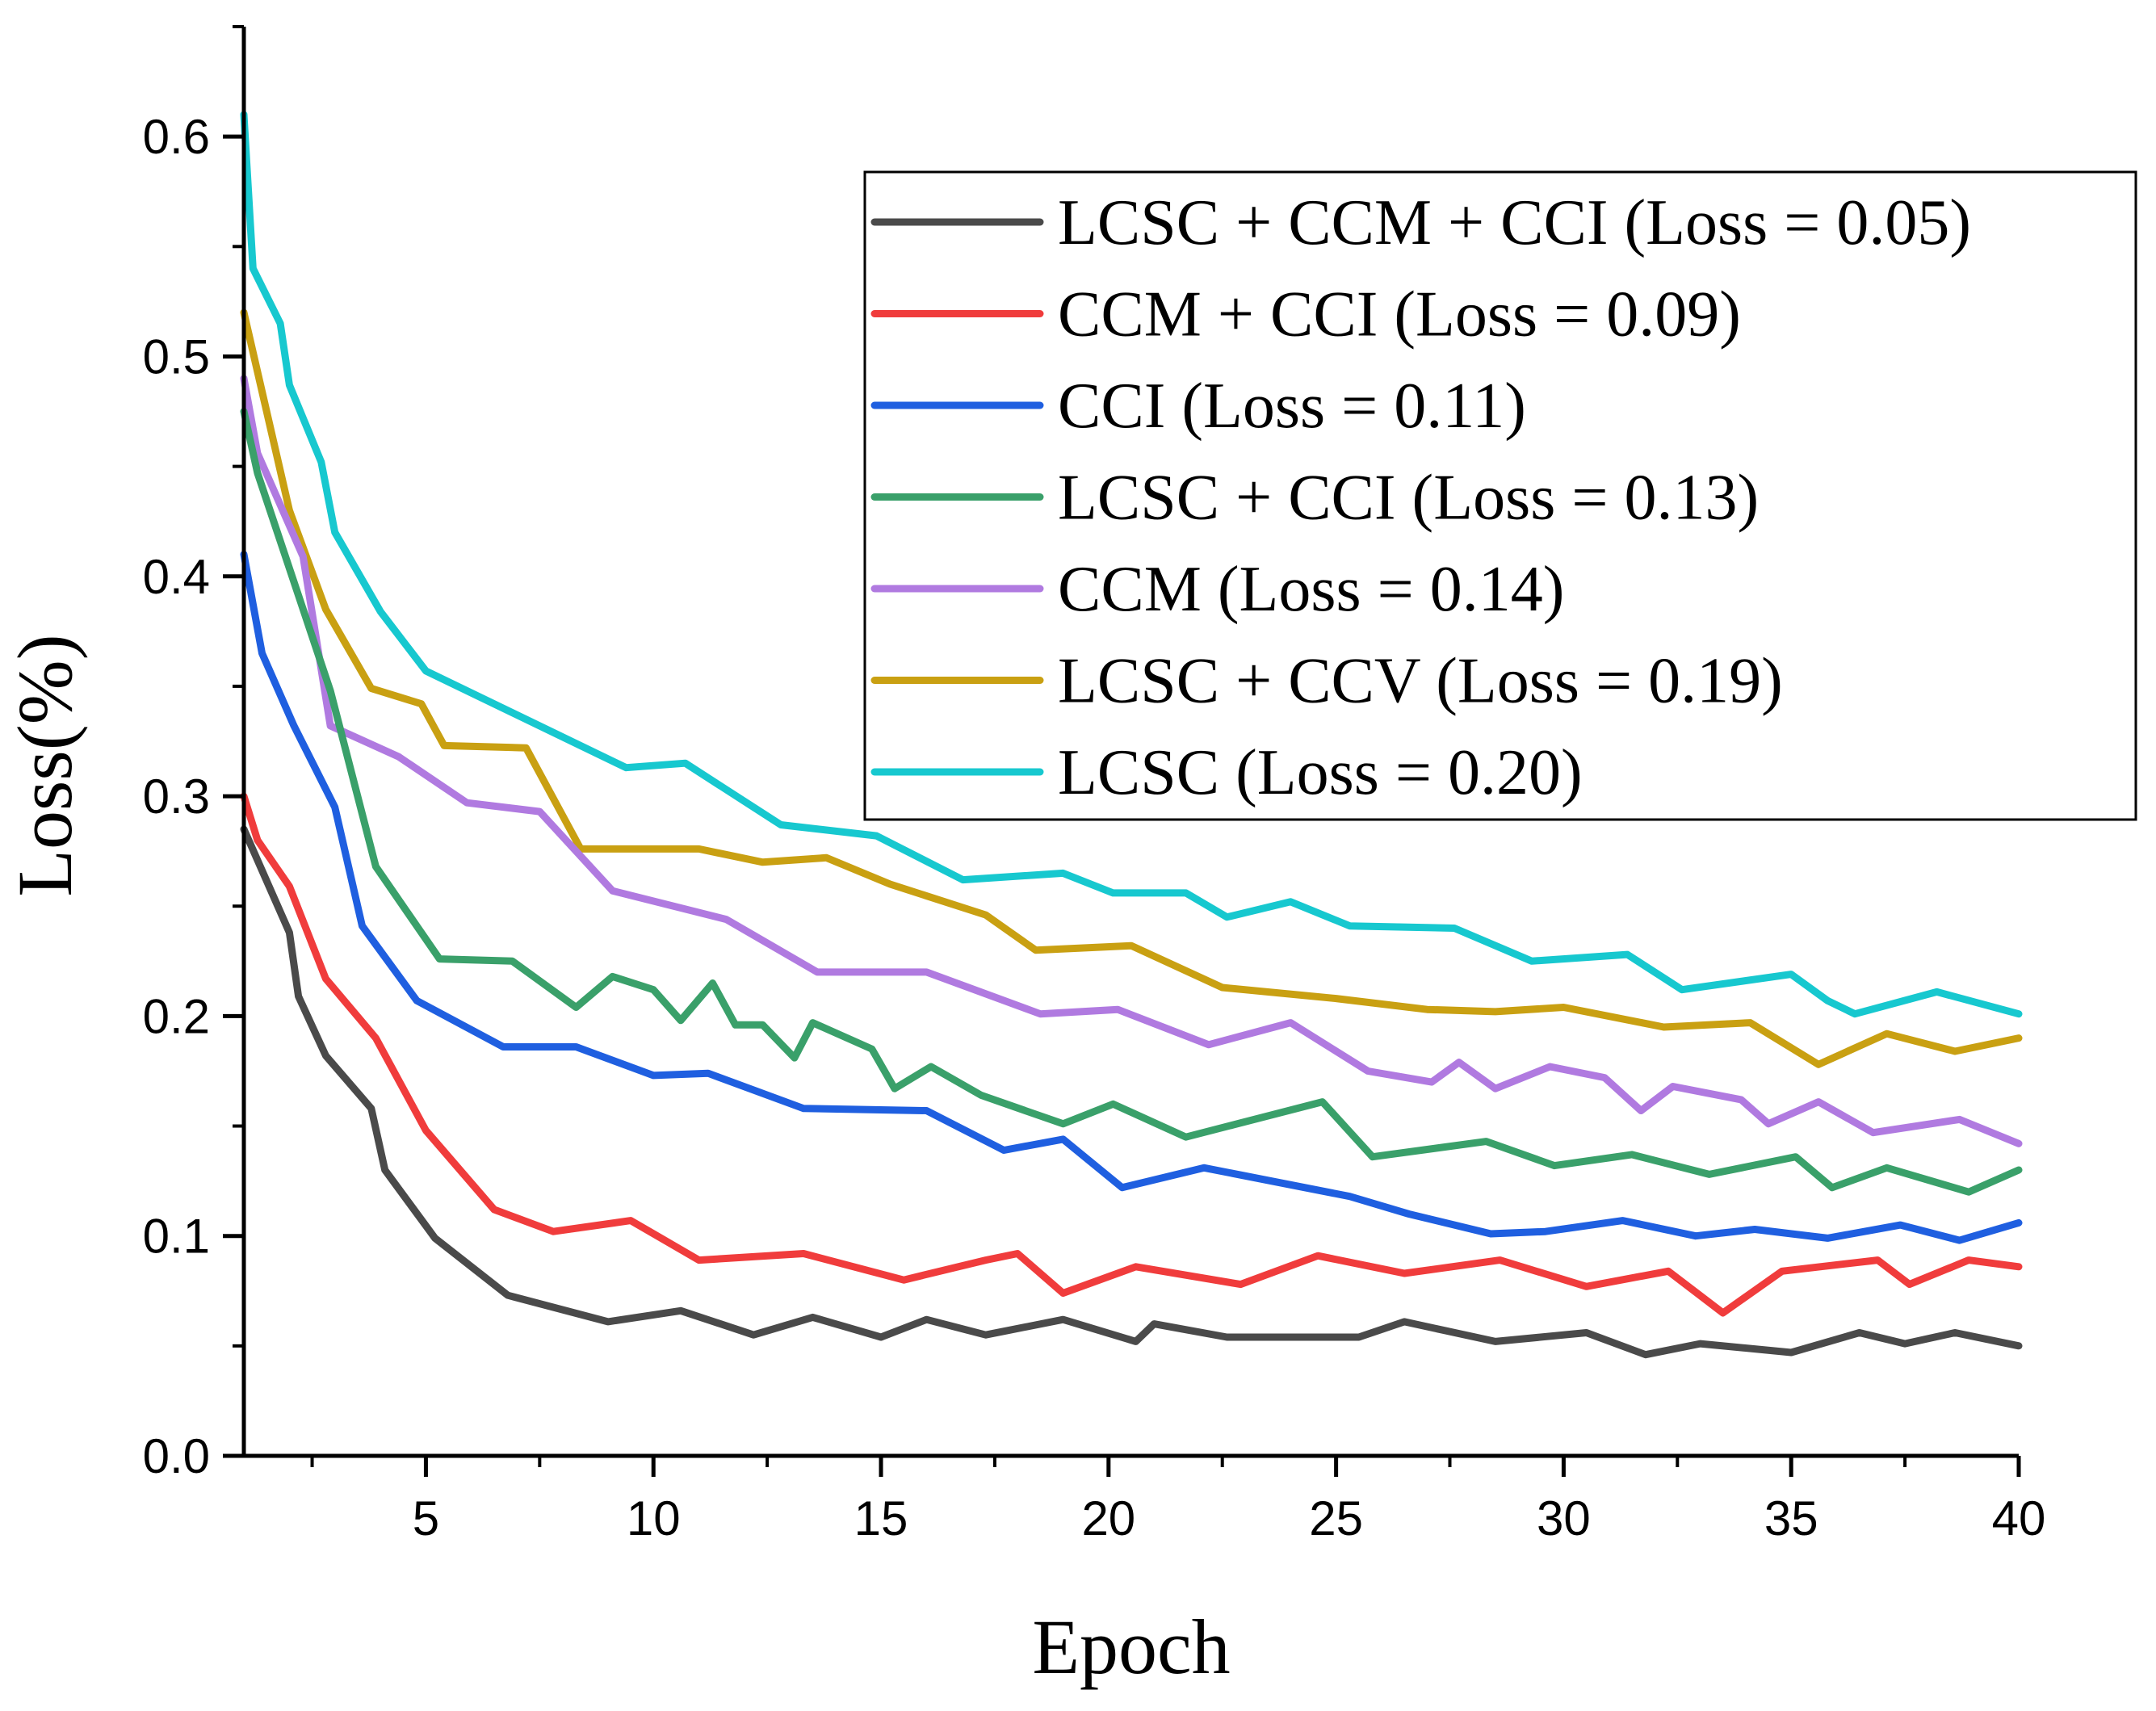 The width and height of the screenshot is (2156, 1711). I want to click on y-tick-label-3: 0.3, so click(176, 797).